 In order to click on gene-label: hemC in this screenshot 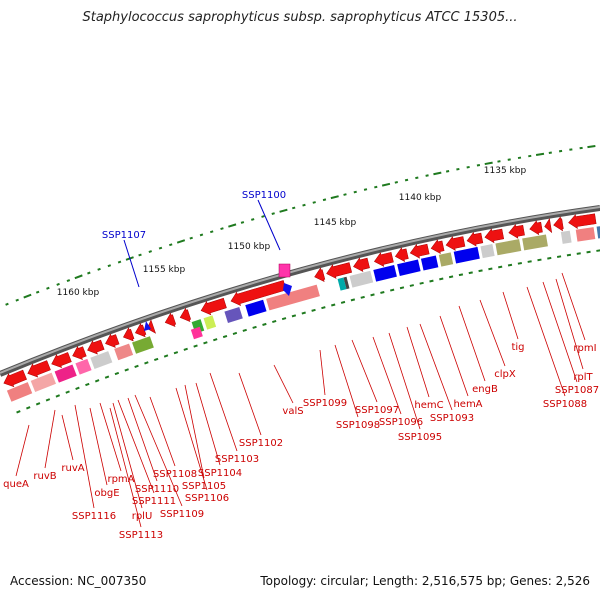, I will do `click(428, 405)`.